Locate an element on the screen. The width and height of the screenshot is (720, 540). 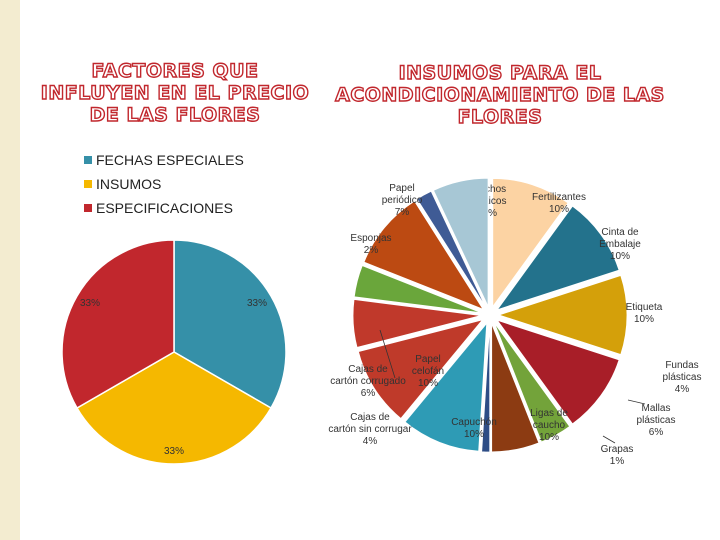
legend-item: ESPECIFICACIONES is located at coordinates (164, 208).